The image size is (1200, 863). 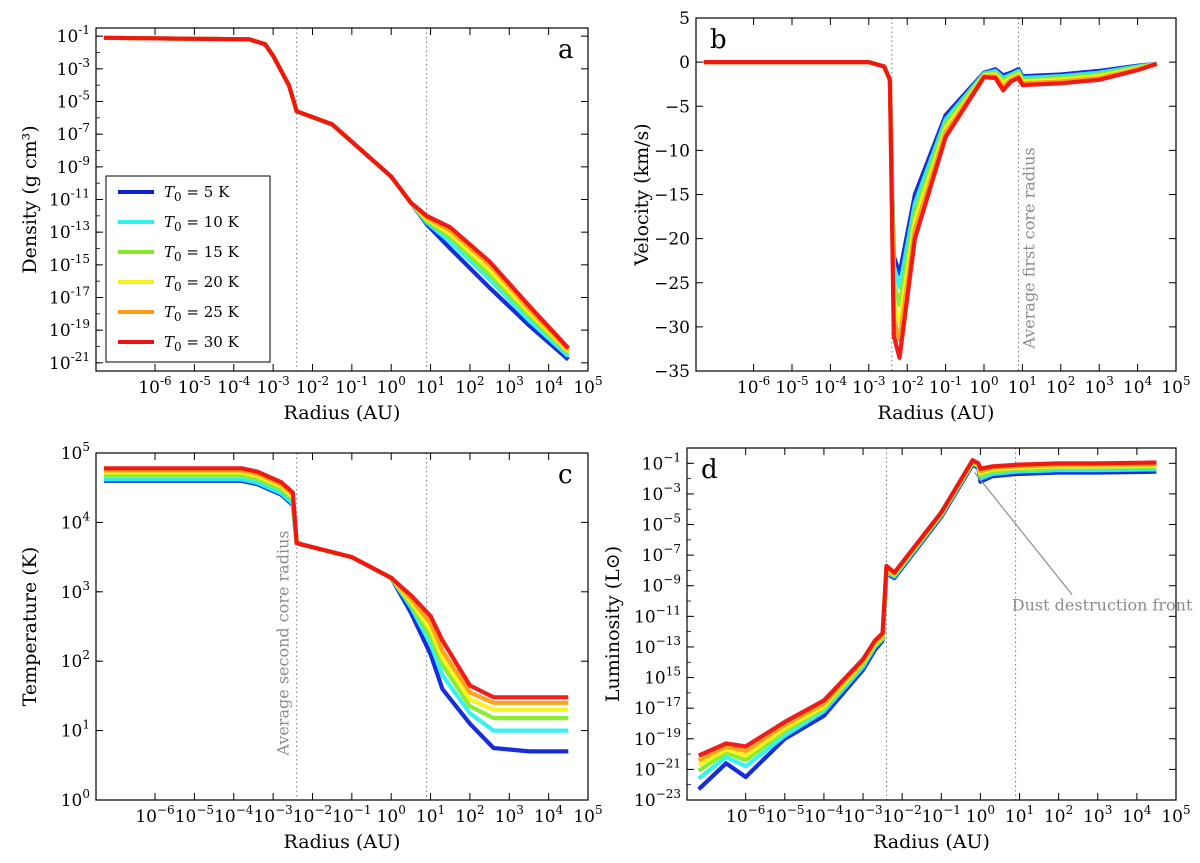 What do you see at coordinates (791, 386) in the screenshot?
I see `x-tick-label: 10⁻⁵` at bounding box center [791, 386].